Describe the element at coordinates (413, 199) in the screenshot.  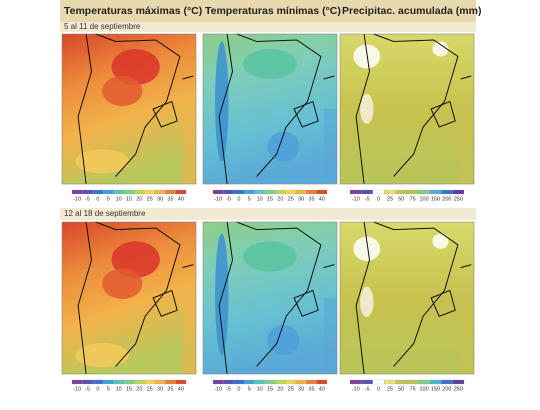
I see `colorbar-label: 75` at that location.